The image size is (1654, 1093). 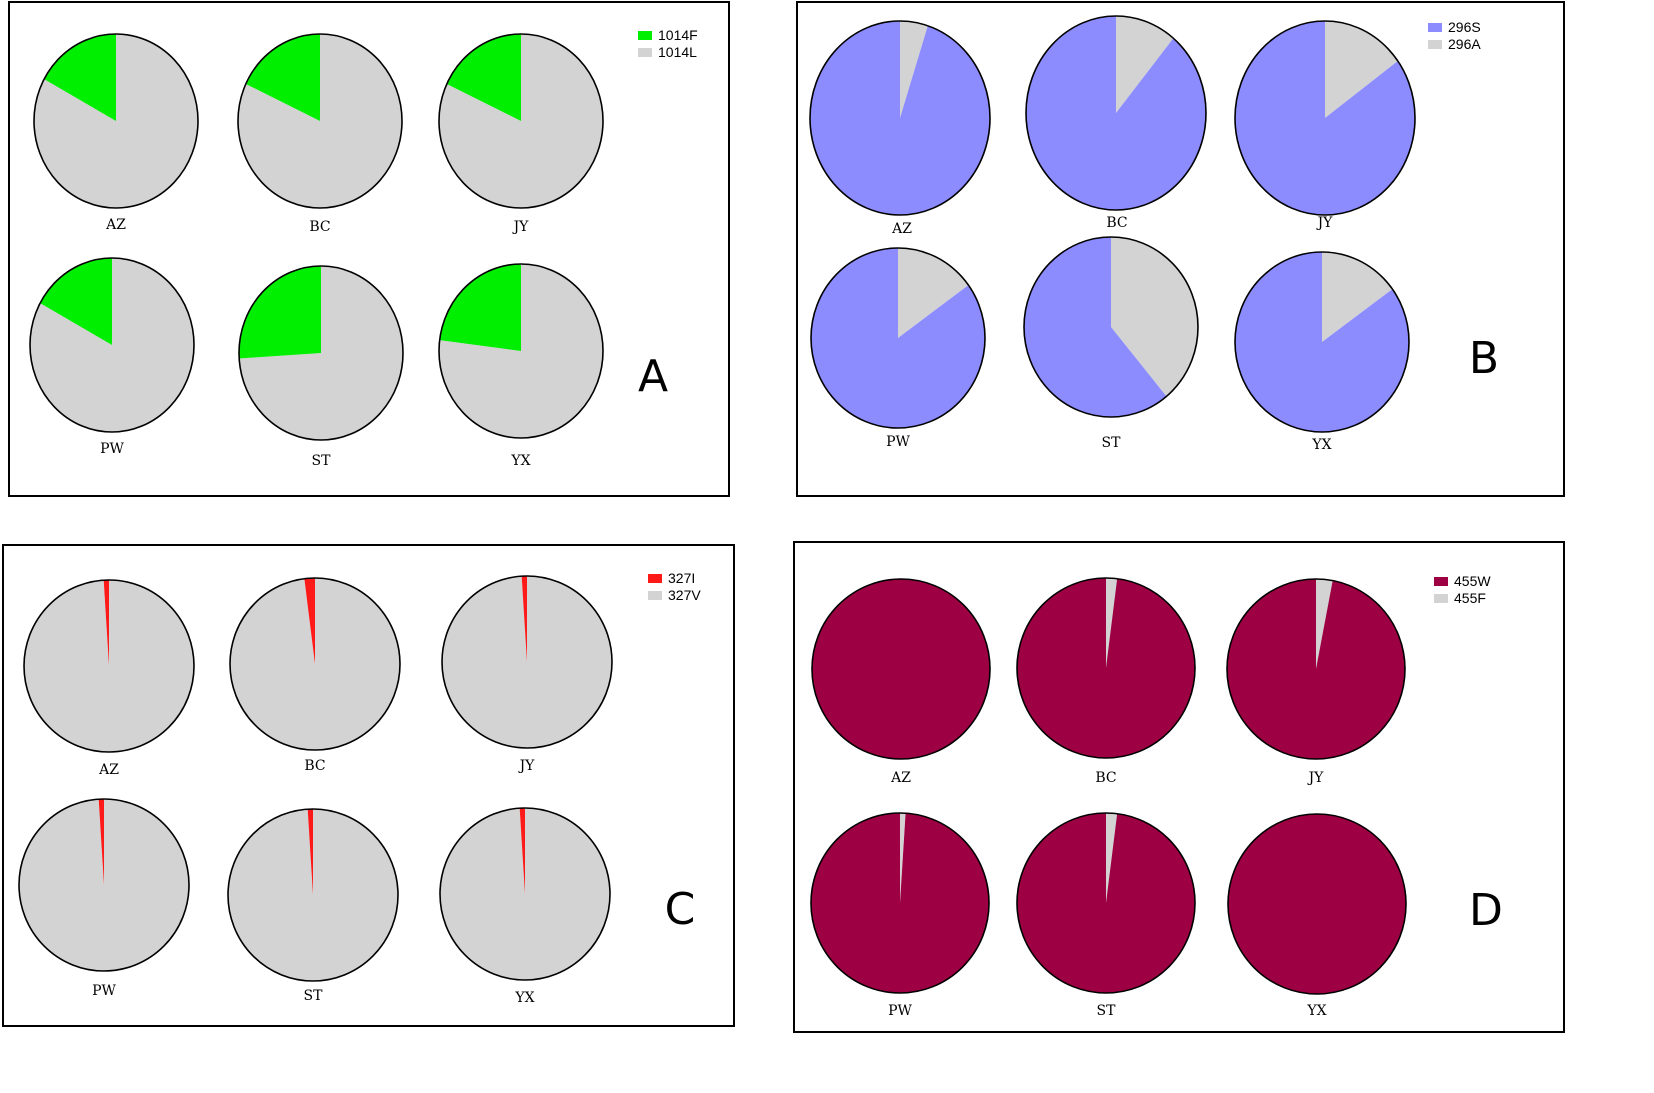 What do you see at coordinates (684, 595) in the screenshot?
I see `legend-label: 327V` at bounding box center [684, 595].